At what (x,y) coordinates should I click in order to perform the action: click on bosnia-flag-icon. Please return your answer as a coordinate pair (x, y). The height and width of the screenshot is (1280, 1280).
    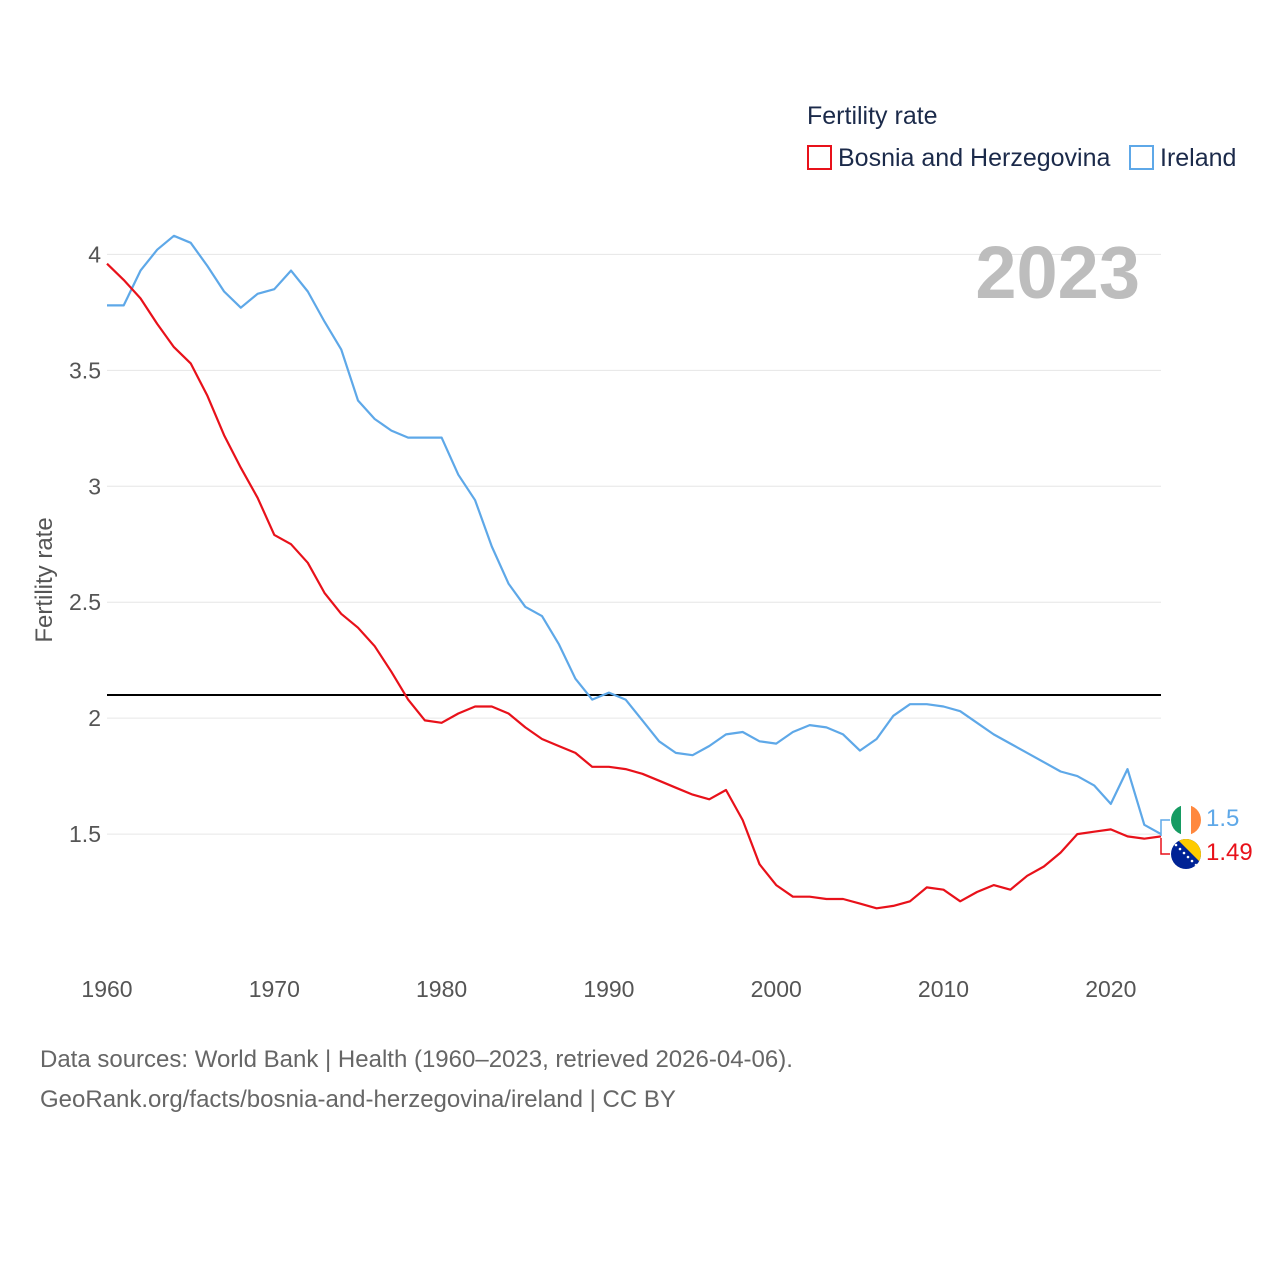
    Looking at the image, I should click on (1186, 854).